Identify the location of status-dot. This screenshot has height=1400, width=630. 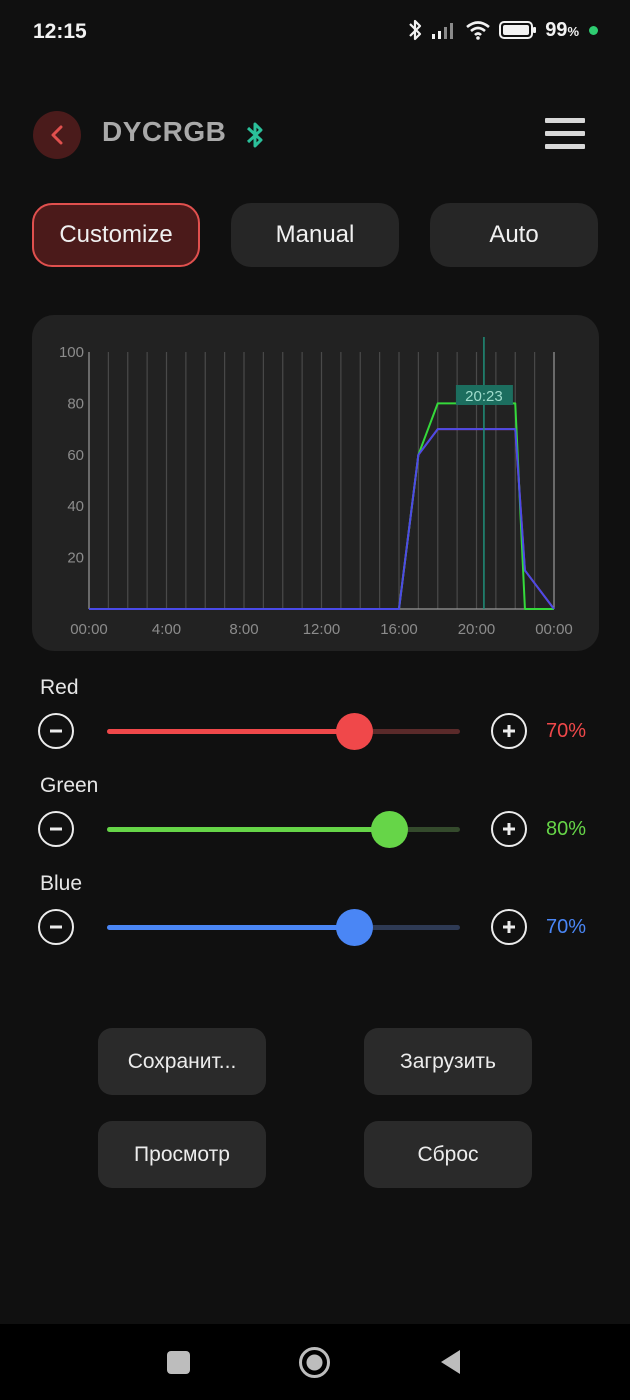
(593, 30).